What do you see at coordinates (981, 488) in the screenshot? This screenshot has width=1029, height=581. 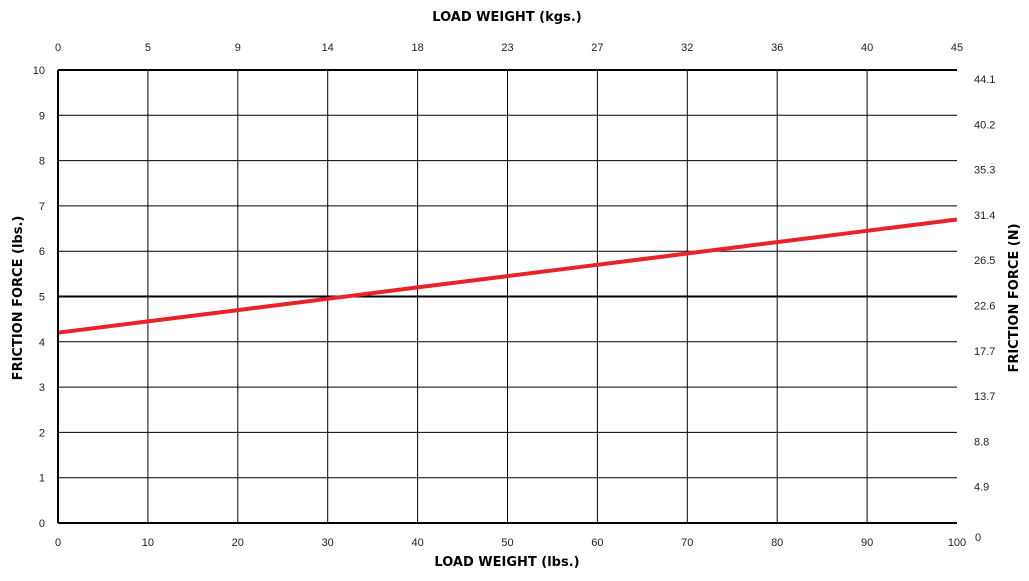 I see `y2-tick-label: 4.9` at bounding box center [981, 488].